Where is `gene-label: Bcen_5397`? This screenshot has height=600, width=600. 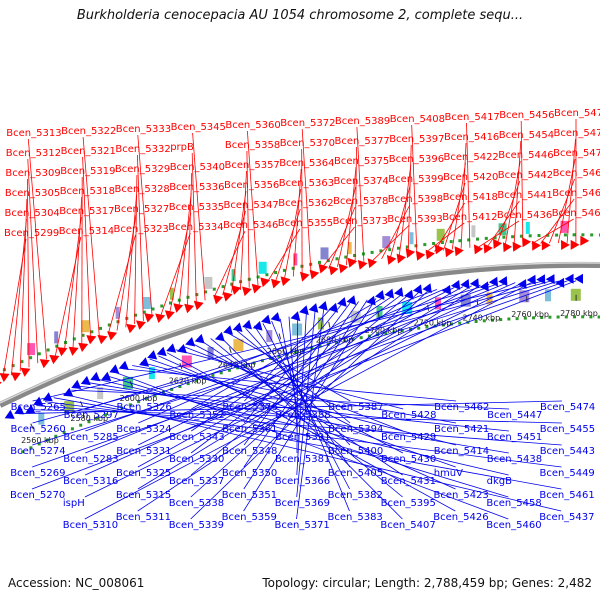
gene-label: Bcen_5397 is located at coordinates (416, 139).